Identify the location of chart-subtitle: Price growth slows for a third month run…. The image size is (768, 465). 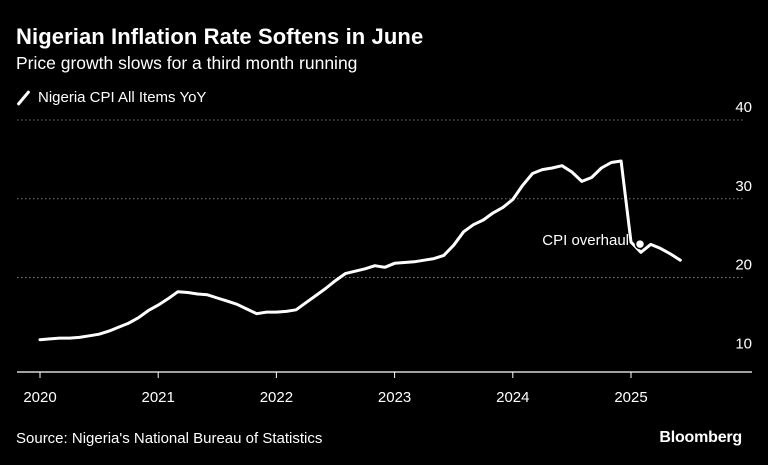
(187, 63).